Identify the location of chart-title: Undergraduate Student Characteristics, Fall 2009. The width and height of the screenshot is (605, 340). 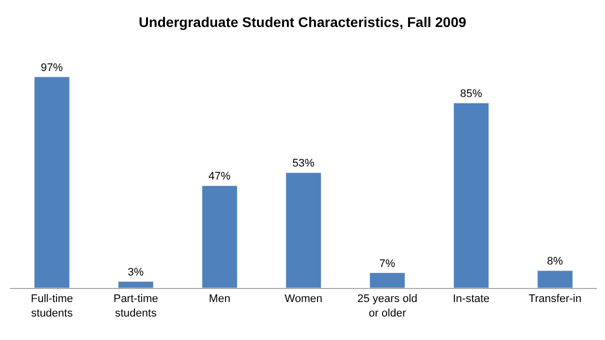
(302, 22).